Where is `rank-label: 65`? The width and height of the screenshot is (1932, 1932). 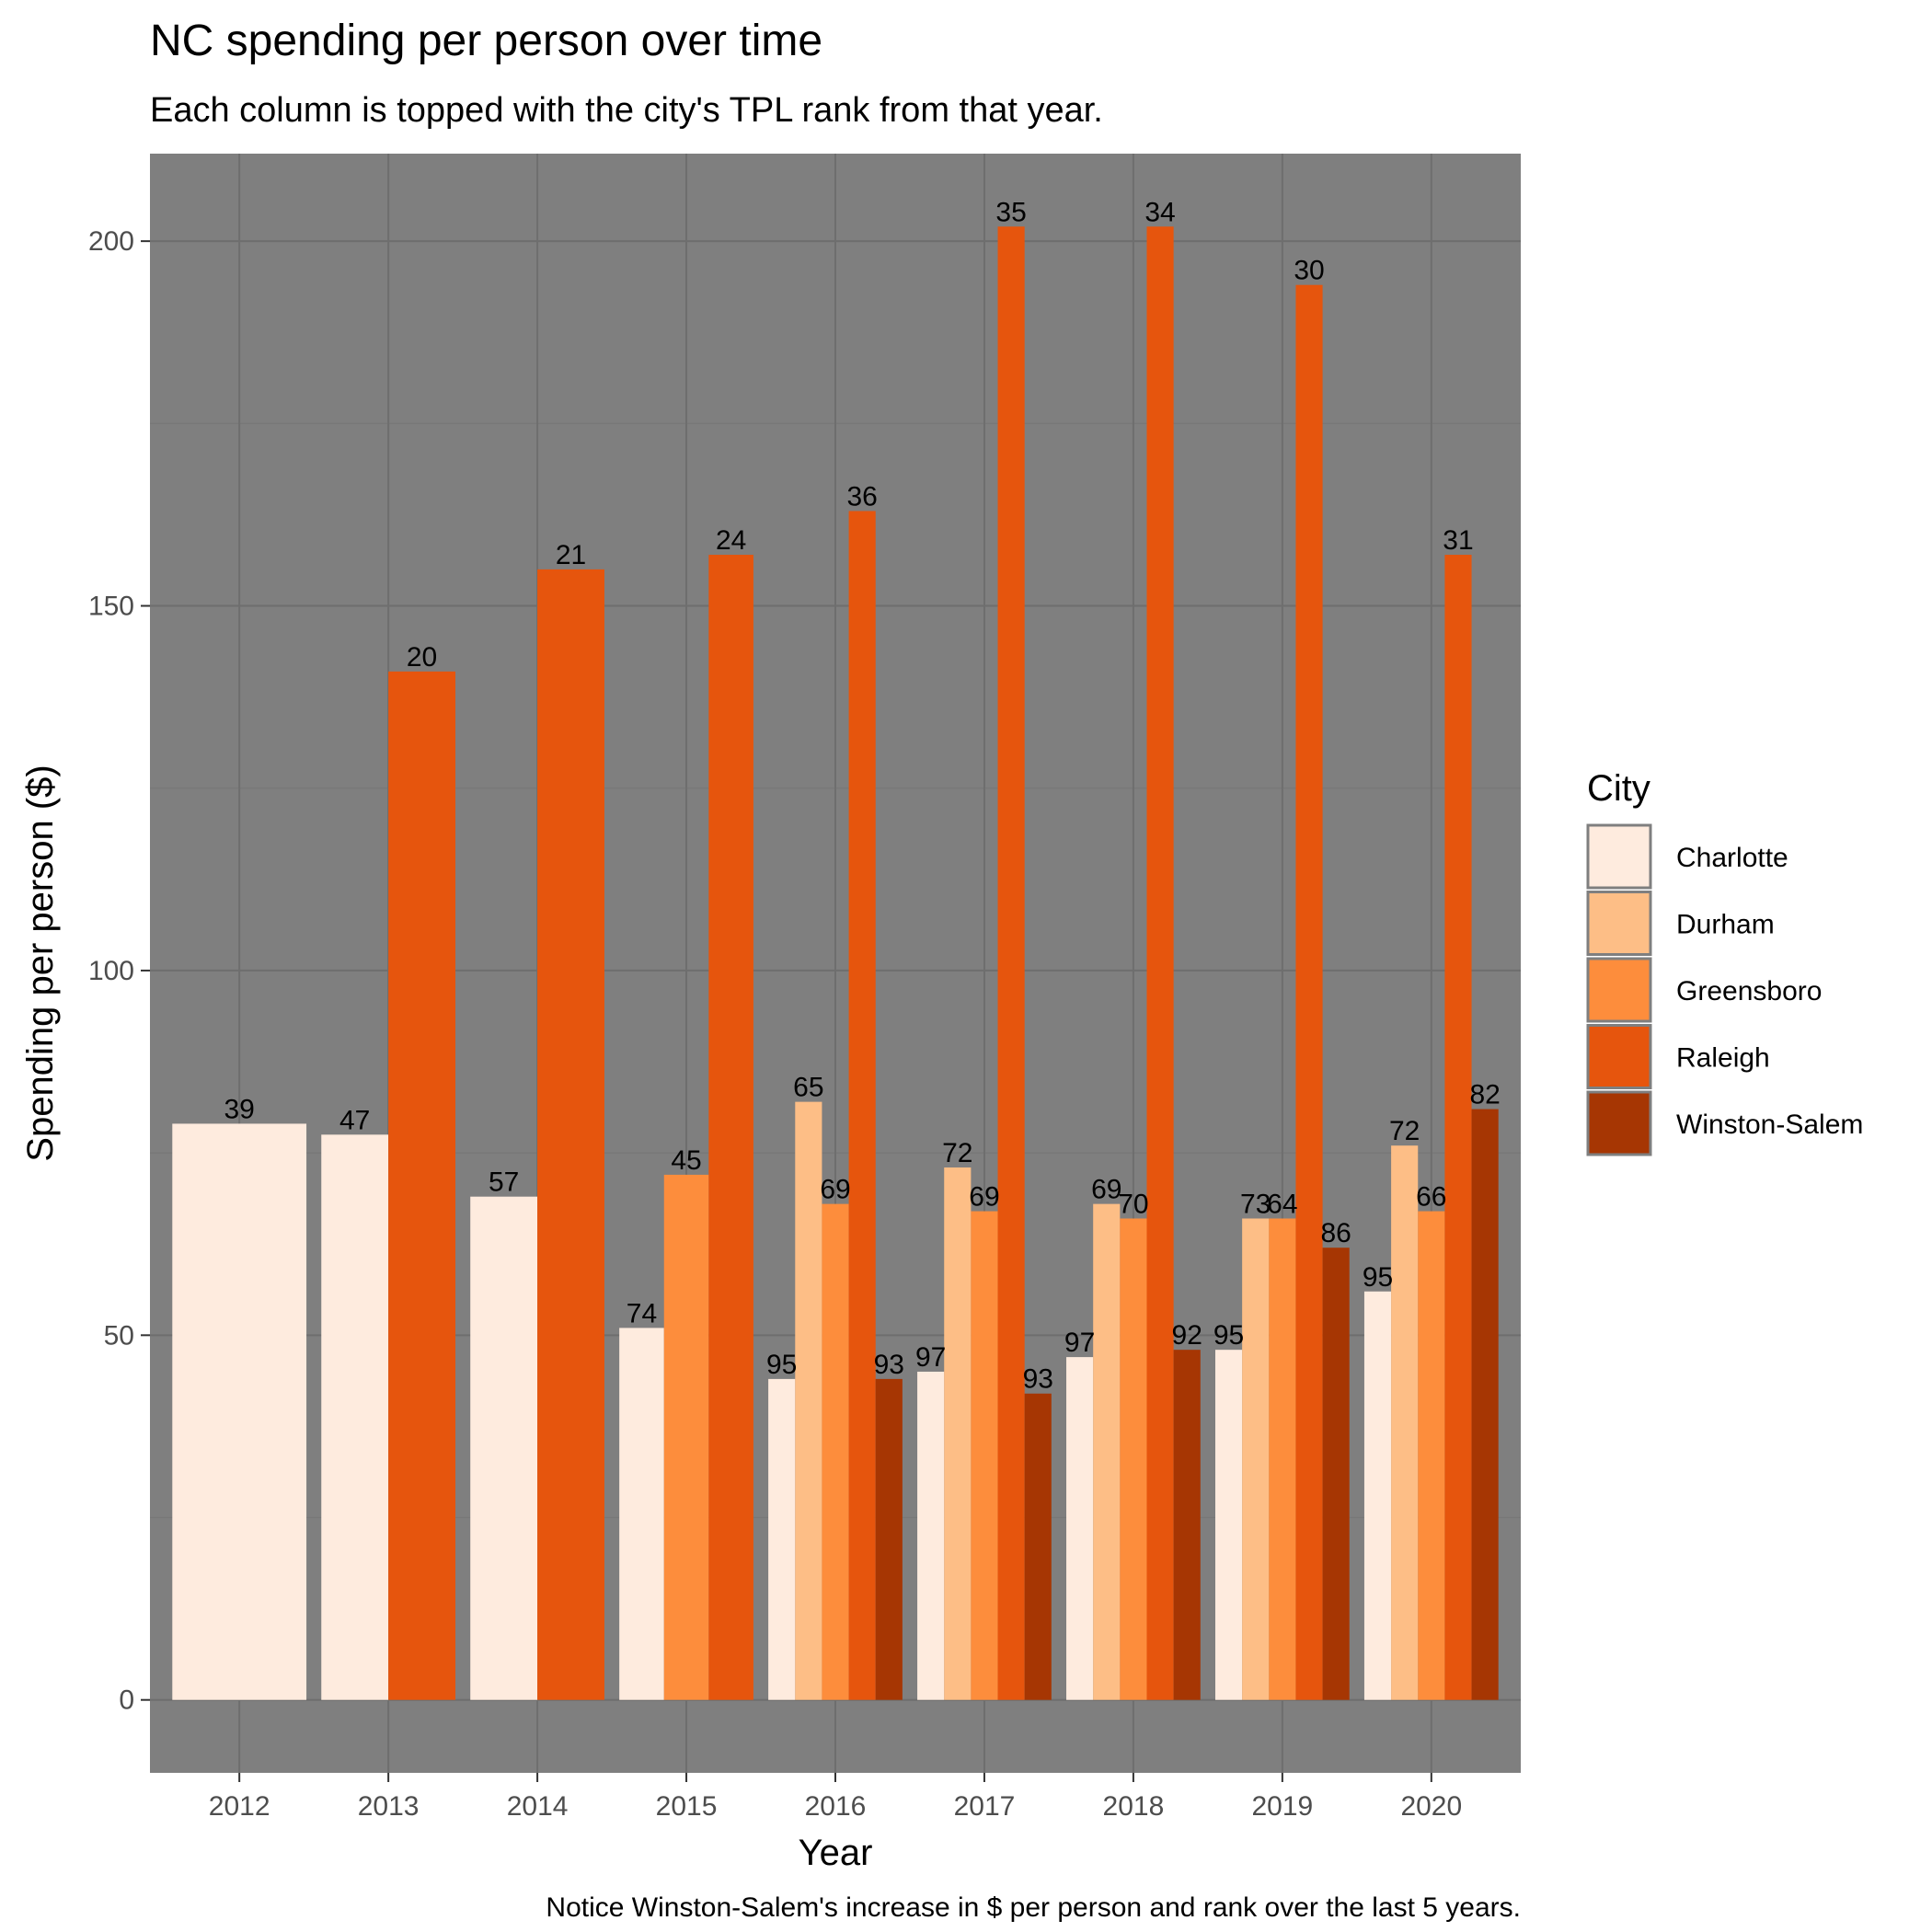 rank-label: 65 is located at coordinates (808, 1088).